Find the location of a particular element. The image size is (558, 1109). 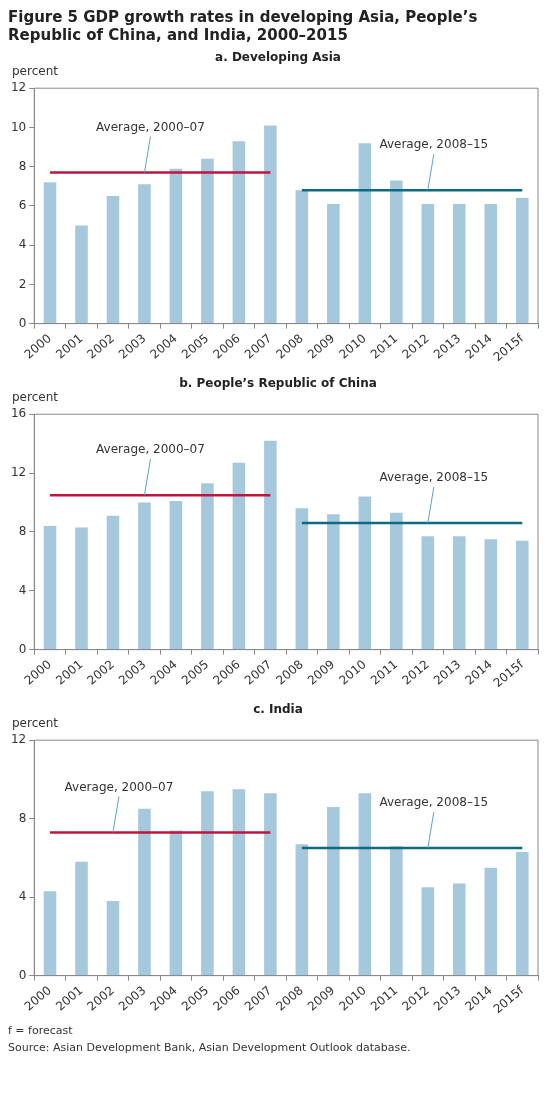

y-tick-label: 2 is located at coordinates (22, 283).